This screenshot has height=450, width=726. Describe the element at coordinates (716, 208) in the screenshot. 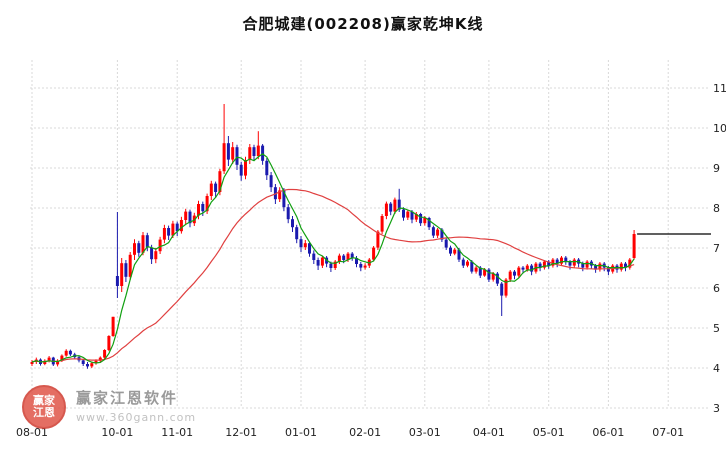

I see `y-axis-label: 8` at that location.